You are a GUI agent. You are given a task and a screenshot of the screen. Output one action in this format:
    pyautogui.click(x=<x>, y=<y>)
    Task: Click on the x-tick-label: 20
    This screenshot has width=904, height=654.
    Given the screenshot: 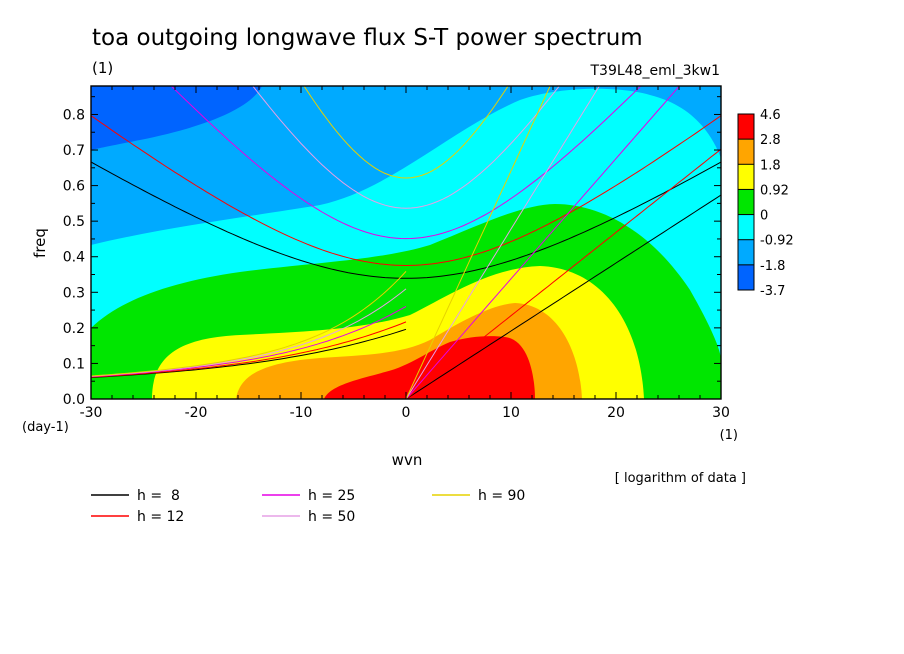 What is the action you would take?
    pyautogui.click(x=616, y=413)
    